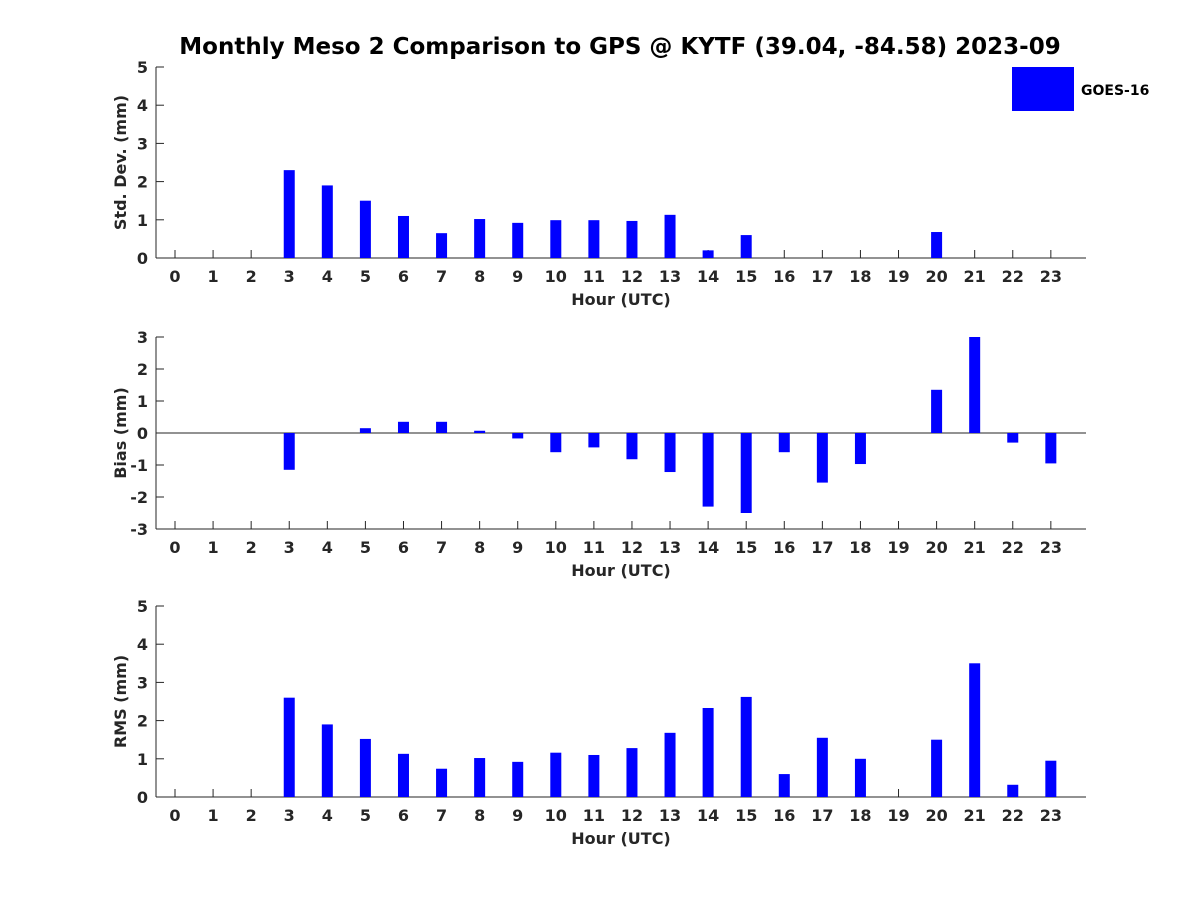  Describe the element at coordinates (479, 815) in the screenshot. I see `x-tick-label: 8` at that location.